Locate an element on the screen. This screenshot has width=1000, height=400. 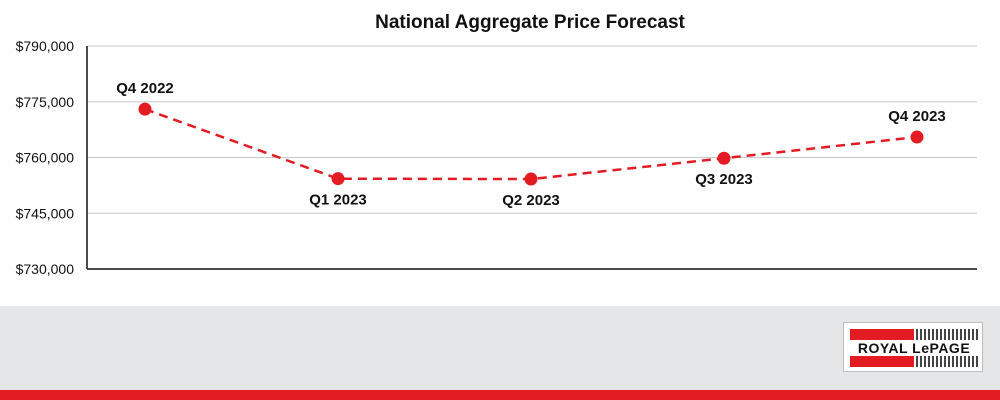
y-tick-label: $745,000 is located at coordinates (45, 213).